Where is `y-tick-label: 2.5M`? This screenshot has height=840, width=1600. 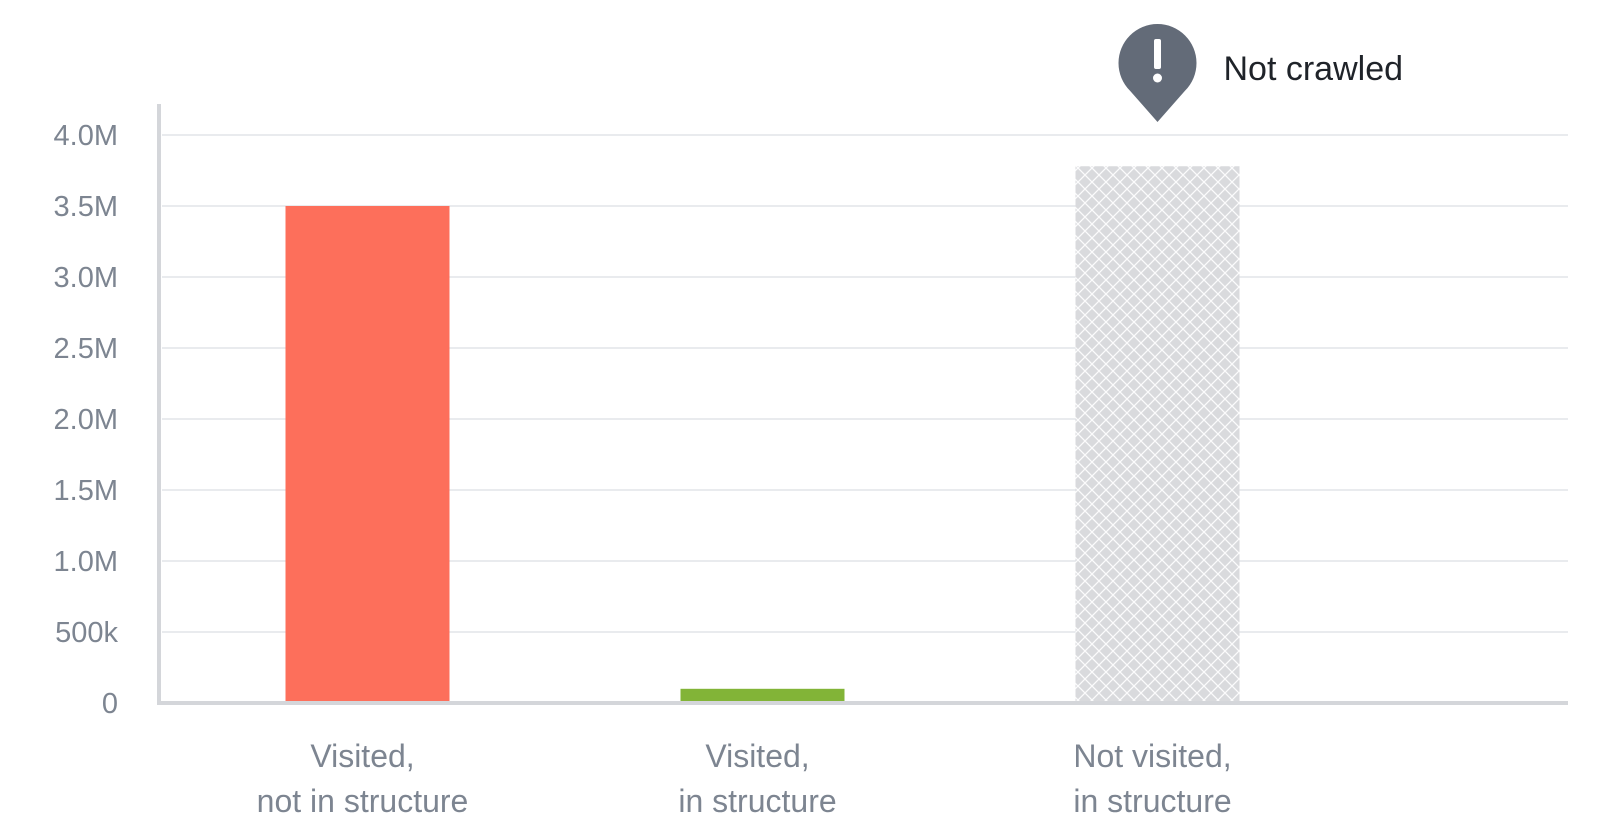 y-tick-label: 2.5M is located at coordinates (86, 349).